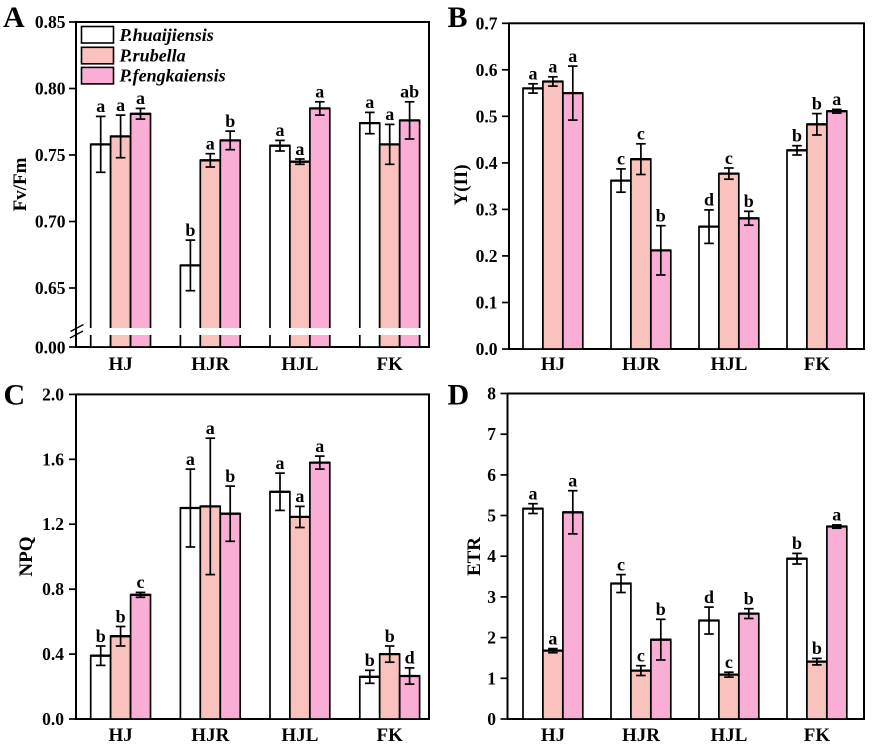 The image size is (886, 752). What do you see at coordinates (461, 184) in the screenshot?
I see `svg-text: Y(II)` at bounding box center [461, 184].